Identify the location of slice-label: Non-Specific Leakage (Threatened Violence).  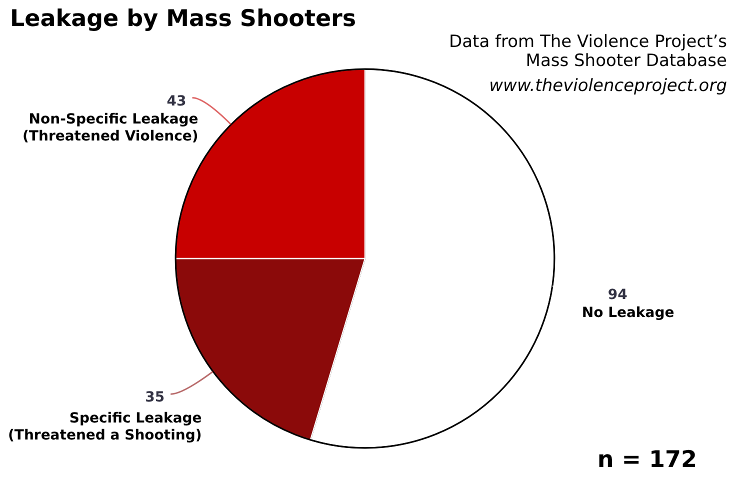
(110, 127).